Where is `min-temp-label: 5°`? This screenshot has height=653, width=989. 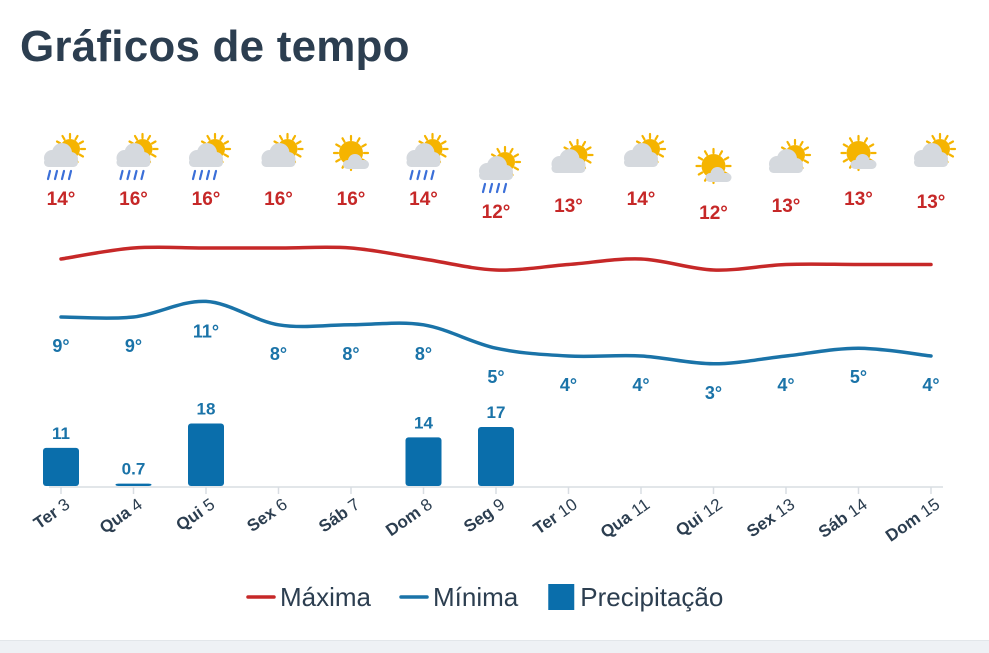 min-temp-label: 5° is located at coordinates (495, 377).